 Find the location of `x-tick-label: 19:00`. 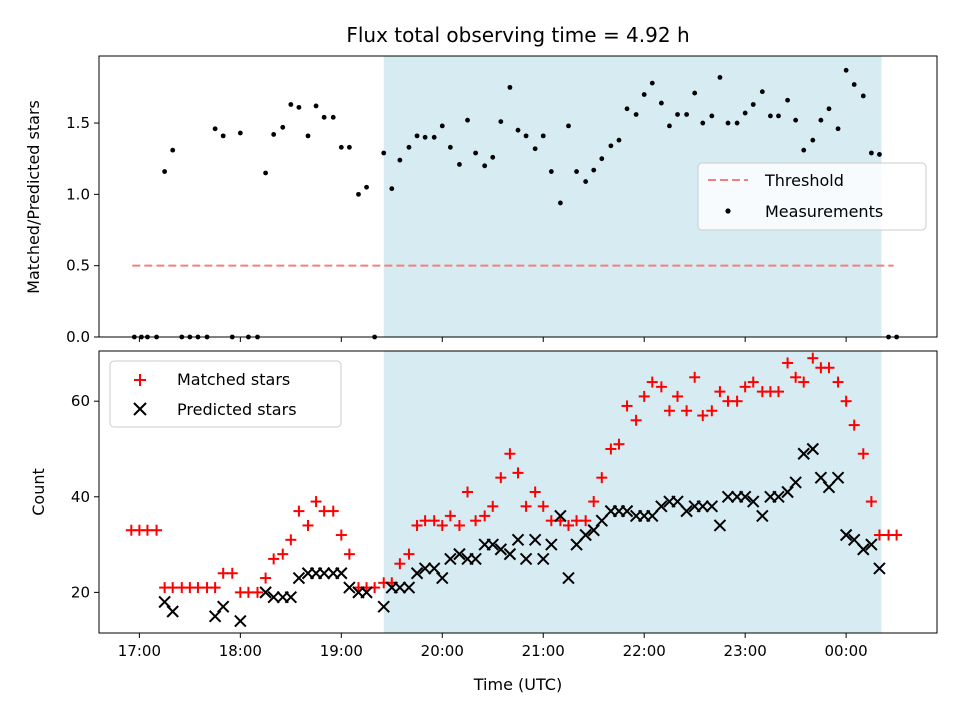

x-tick-label: 19:00 is located at coordinates (341, 651).